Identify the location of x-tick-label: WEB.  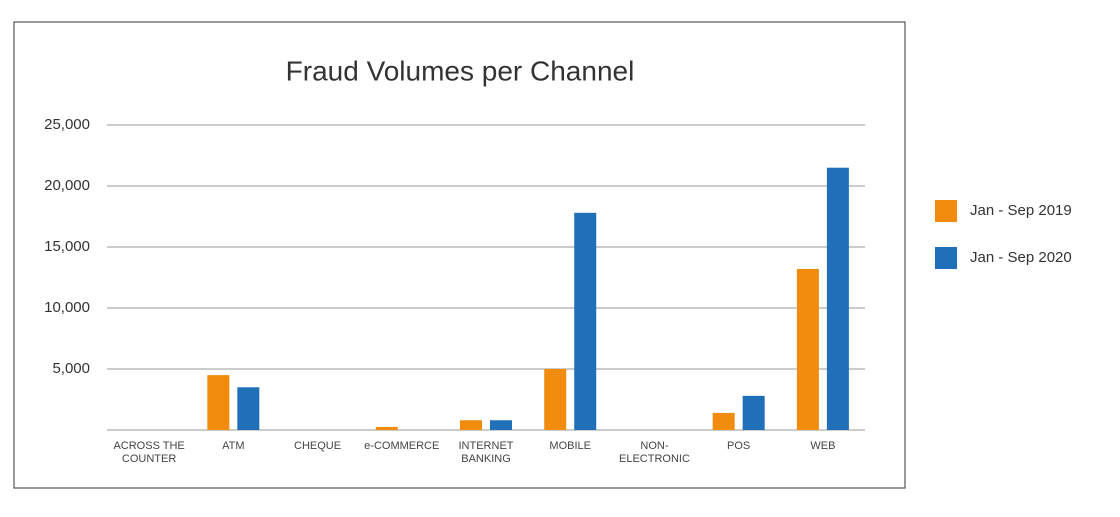
(823, 446).